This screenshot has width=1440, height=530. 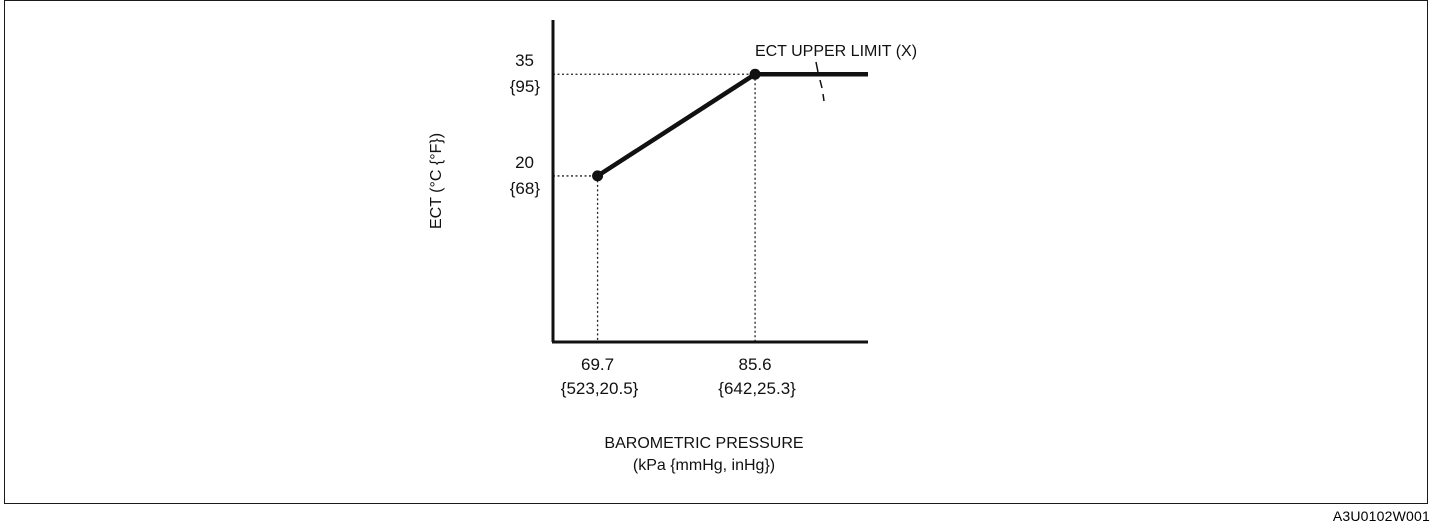 What do you see at coordinates (836, 72) in the screenshot?
I see `annotations: ECT UPPER LIMIT (X)` at bounding box center [836, 72].